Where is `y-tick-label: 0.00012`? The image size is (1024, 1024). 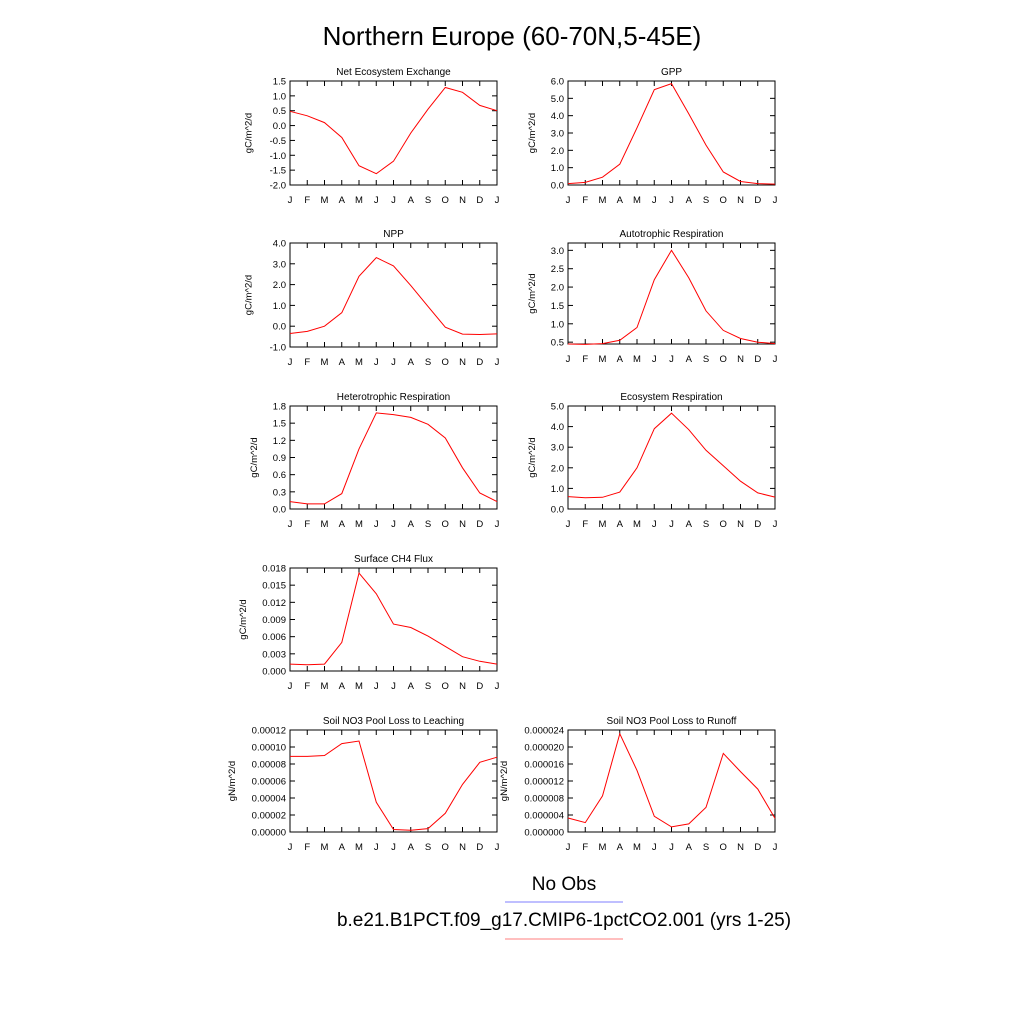 y-tick-label: 0.00012 is located at coordinates (269, 731).